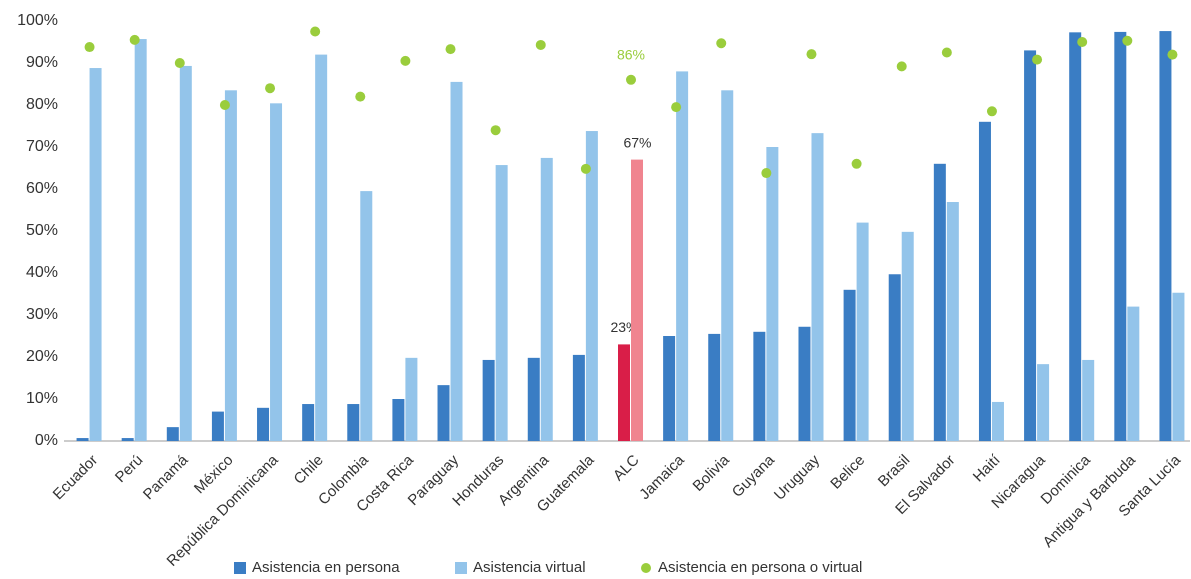  I want to click on y-tick-label: 60%, so click(42, 188).